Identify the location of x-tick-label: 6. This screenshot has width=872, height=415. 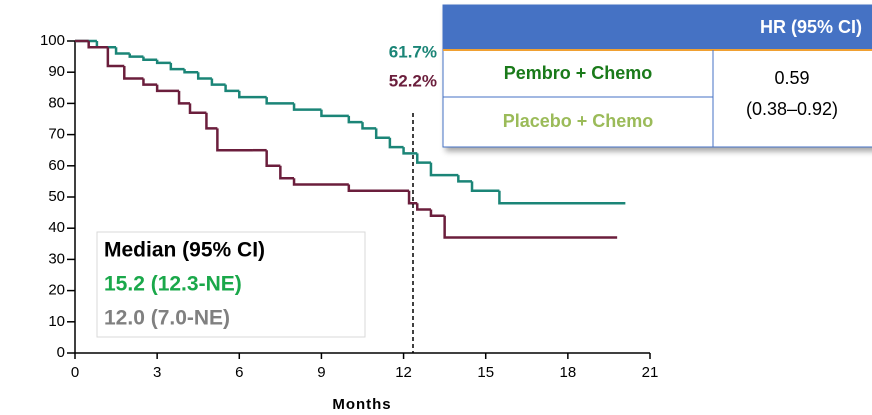
(239, 372).